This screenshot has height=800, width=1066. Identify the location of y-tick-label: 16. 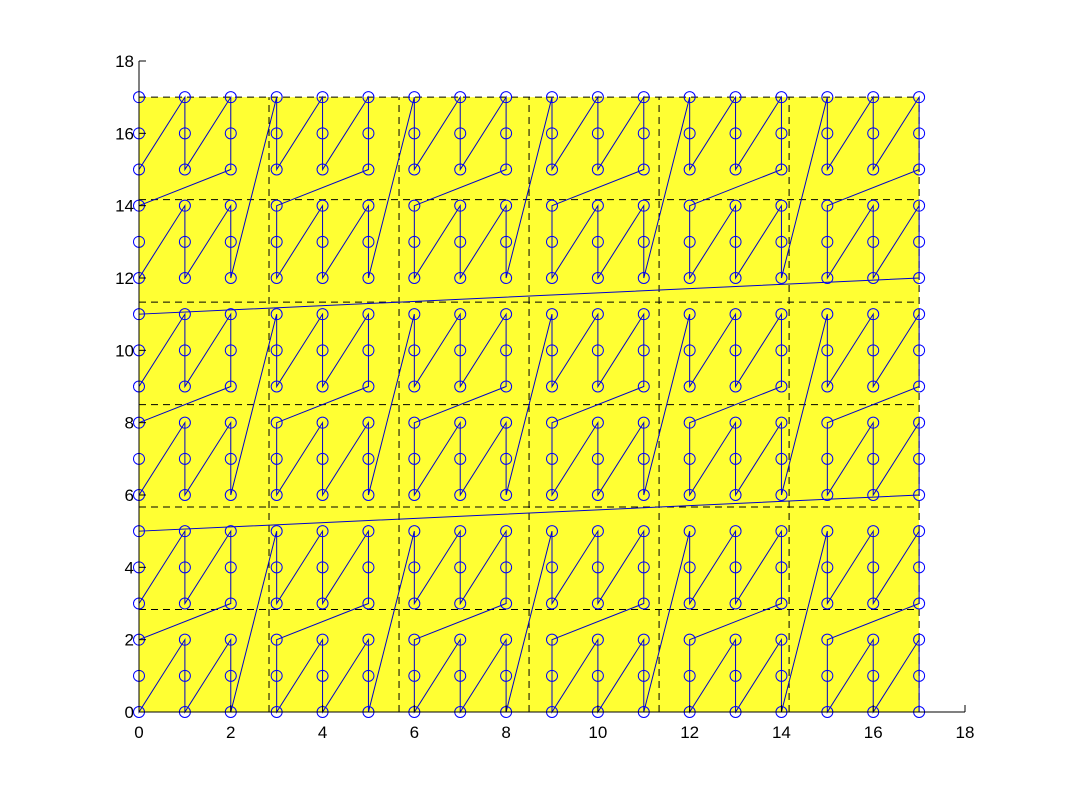
(124, 133).